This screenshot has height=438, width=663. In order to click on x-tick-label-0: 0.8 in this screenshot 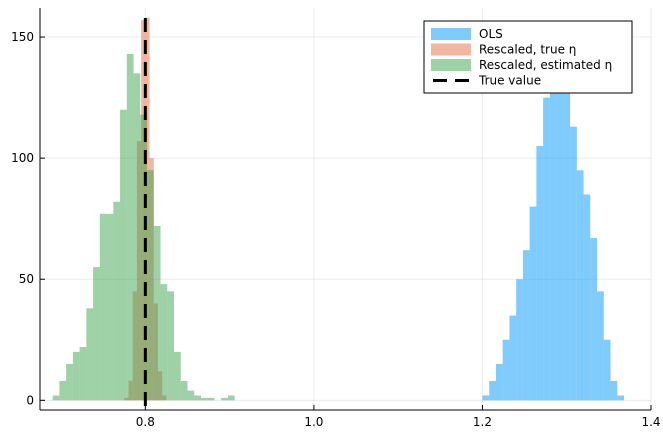, I will do `click(145, 422)`.